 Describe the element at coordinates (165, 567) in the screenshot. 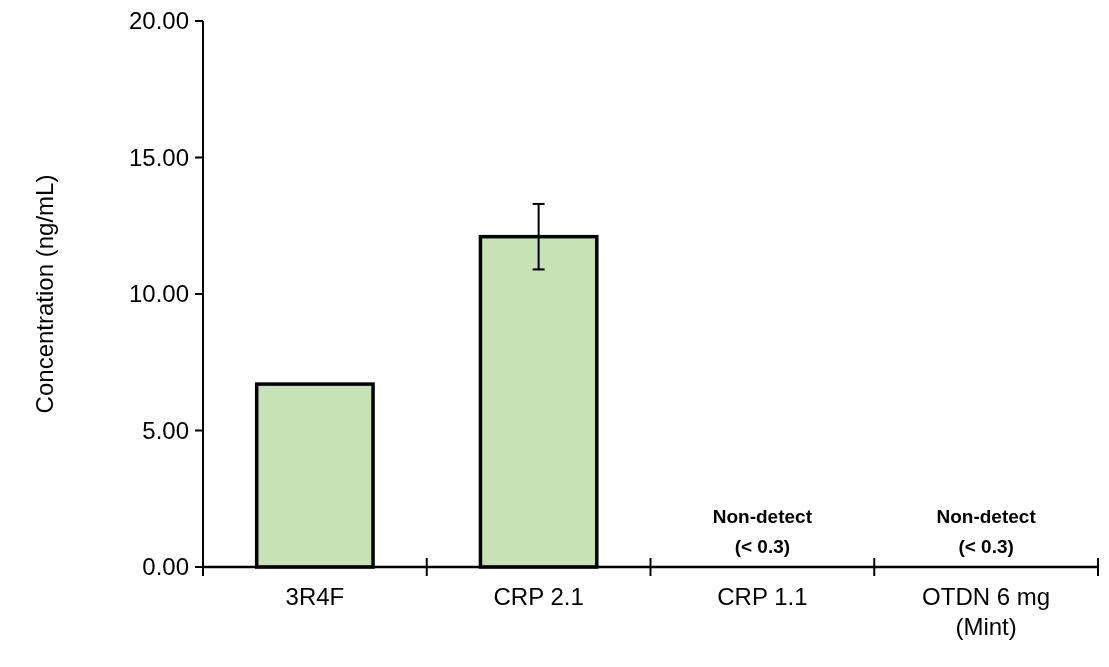

I see `y-tick-label: 0.00` at that location.